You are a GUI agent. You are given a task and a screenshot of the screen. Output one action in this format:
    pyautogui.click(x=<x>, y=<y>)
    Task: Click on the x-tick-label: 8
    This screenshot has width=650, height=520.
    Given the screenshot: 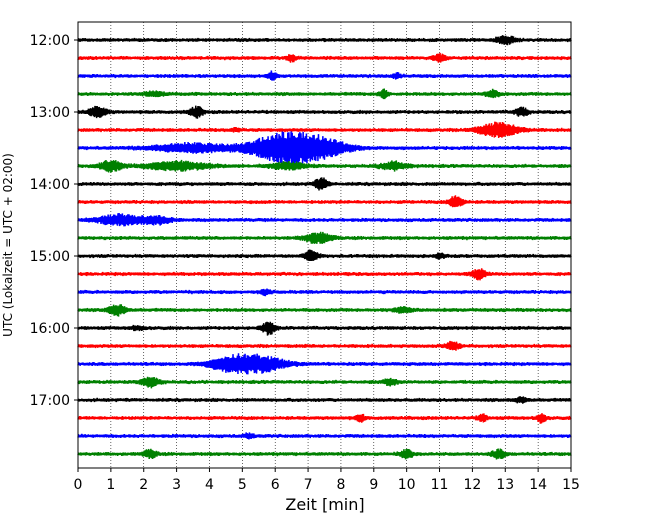 What is the action you would take?
    pyautogui.click(x=340, y=485)
    